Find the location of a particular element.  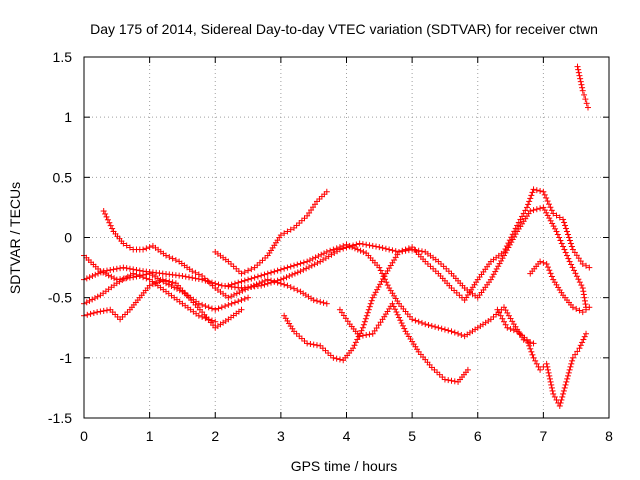

y-tick-label: -1.5 is located at coordinates (60, 418).